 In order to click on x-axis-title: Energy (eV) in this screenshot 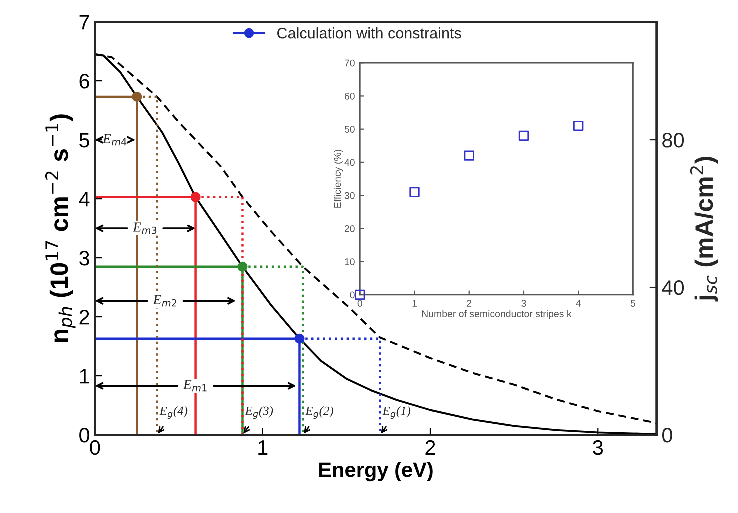, I will do `click(376, 472)`.